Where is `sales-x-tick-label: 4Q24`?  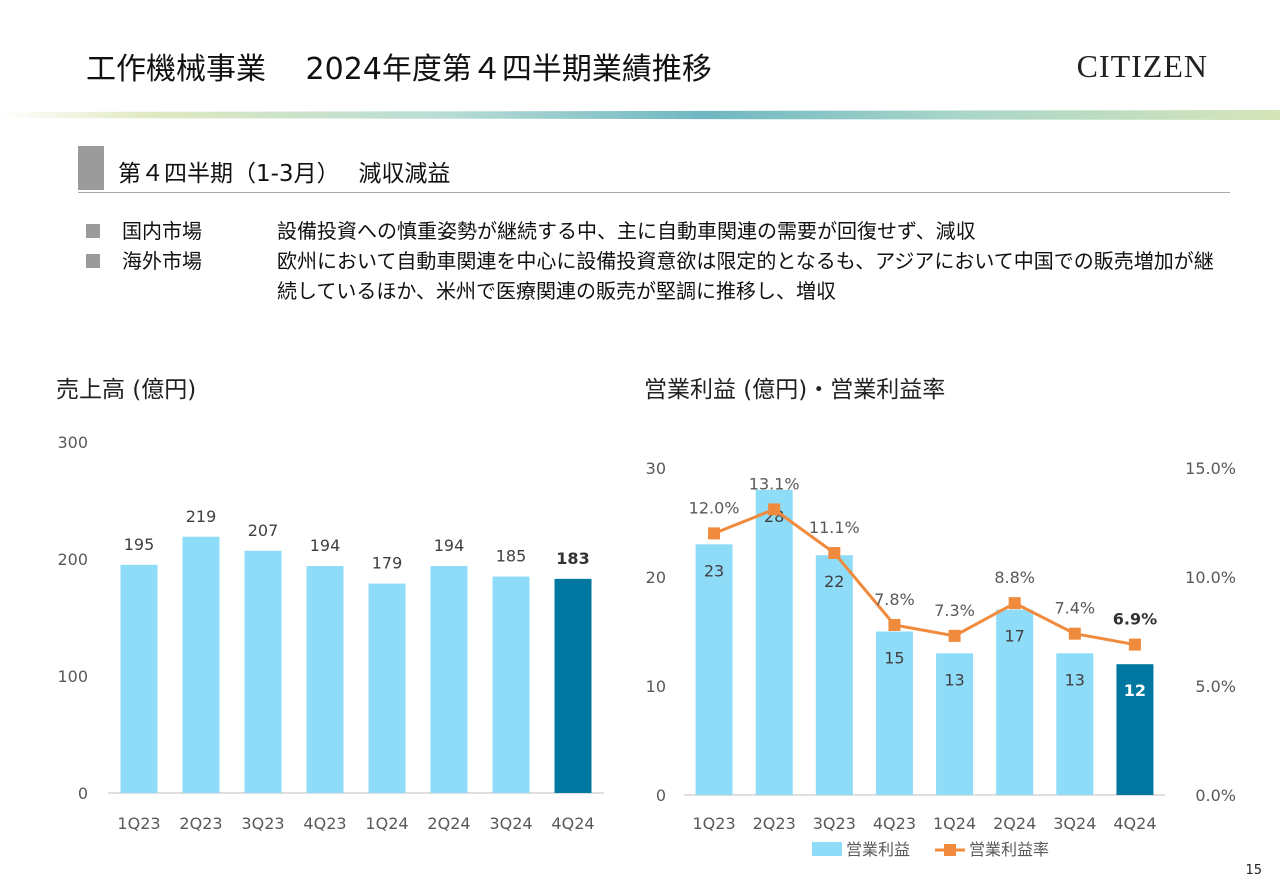 sales-x-tick-label: 4Q24 is located at coordinates (572, 823).